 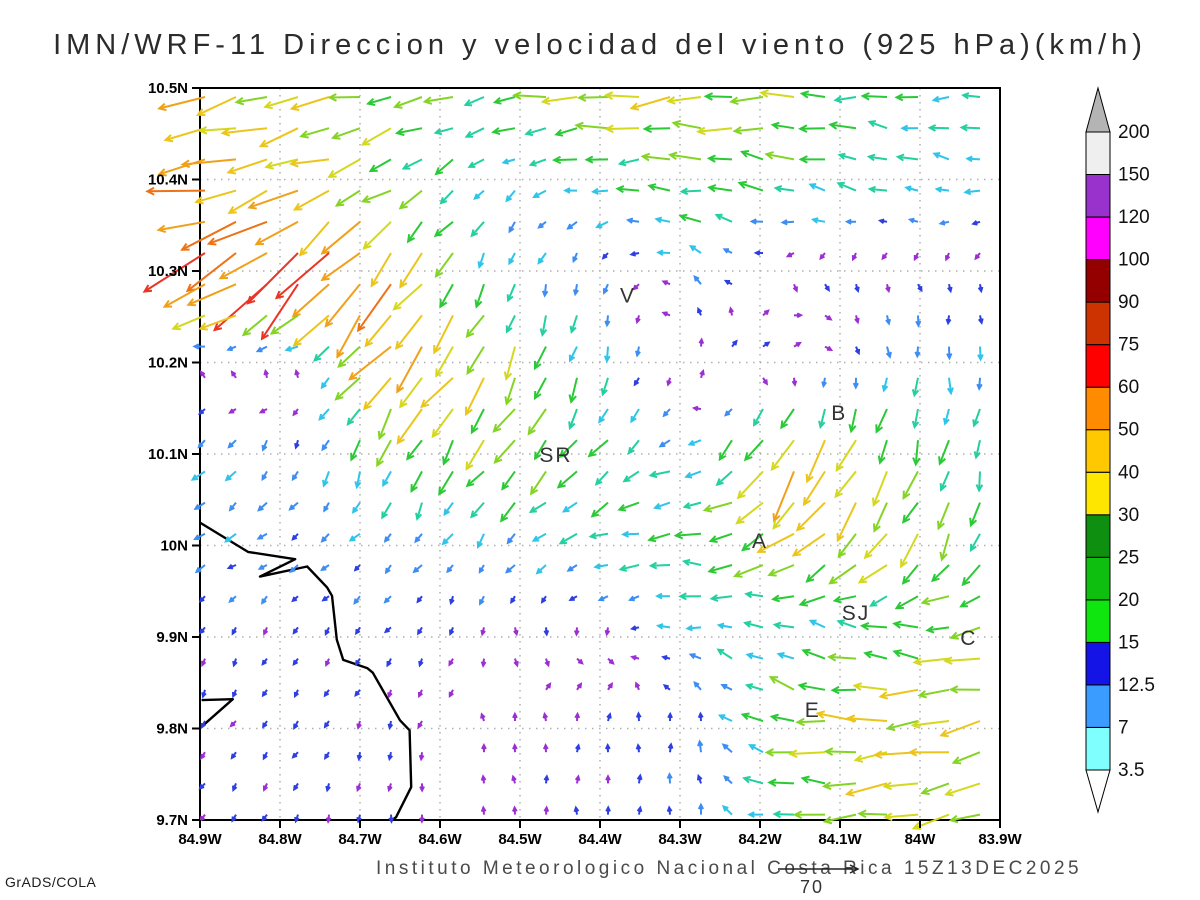 What do you see at coordinates (51, 882) in the screenshot?
I see `grads-credit: GrADS/COLA` at bounding box center [51, 882].